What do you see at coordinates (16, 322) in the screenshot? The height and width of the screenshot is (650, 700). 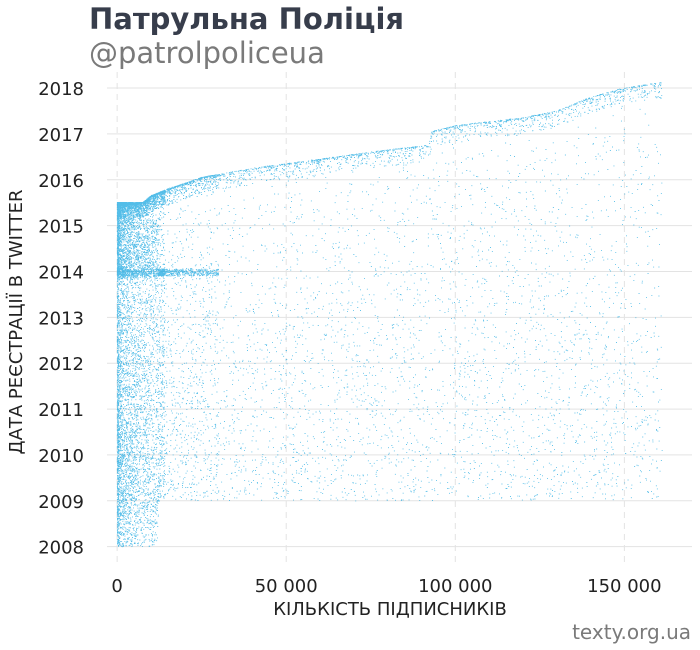 I see `y-axis-label: ДАТА РЕЄСТРАЦІЇ В TWITTER` at bounding box center [16, 322].